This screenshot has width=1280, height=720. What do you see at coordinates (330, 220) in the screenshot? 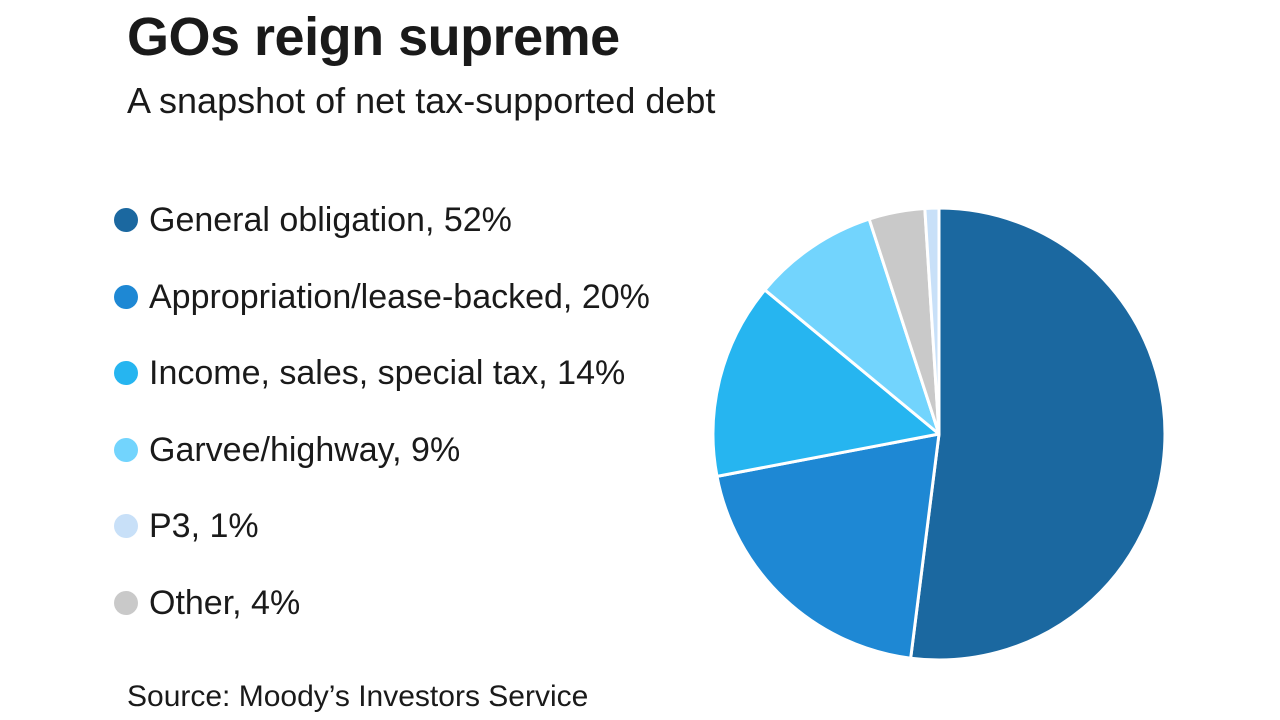
I see `legend-label: General obligation, 52%` at bounding box center [330, 220].